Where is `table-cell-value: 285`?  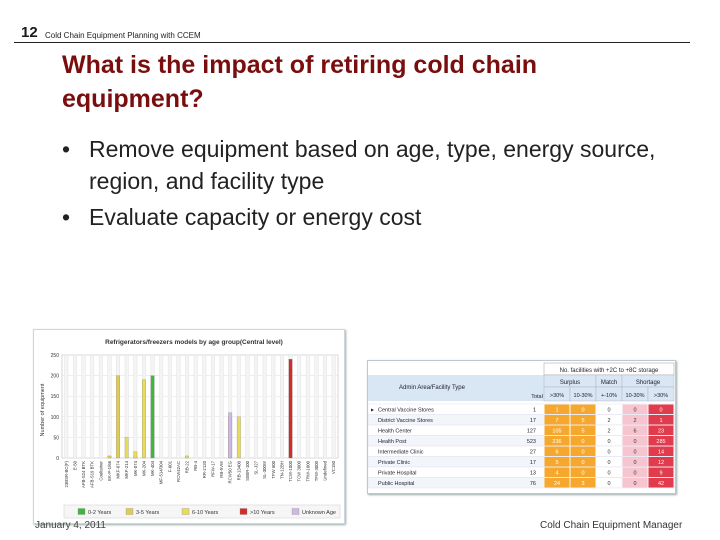
table-cell-value: 285 is located at coordinates (660, 442).